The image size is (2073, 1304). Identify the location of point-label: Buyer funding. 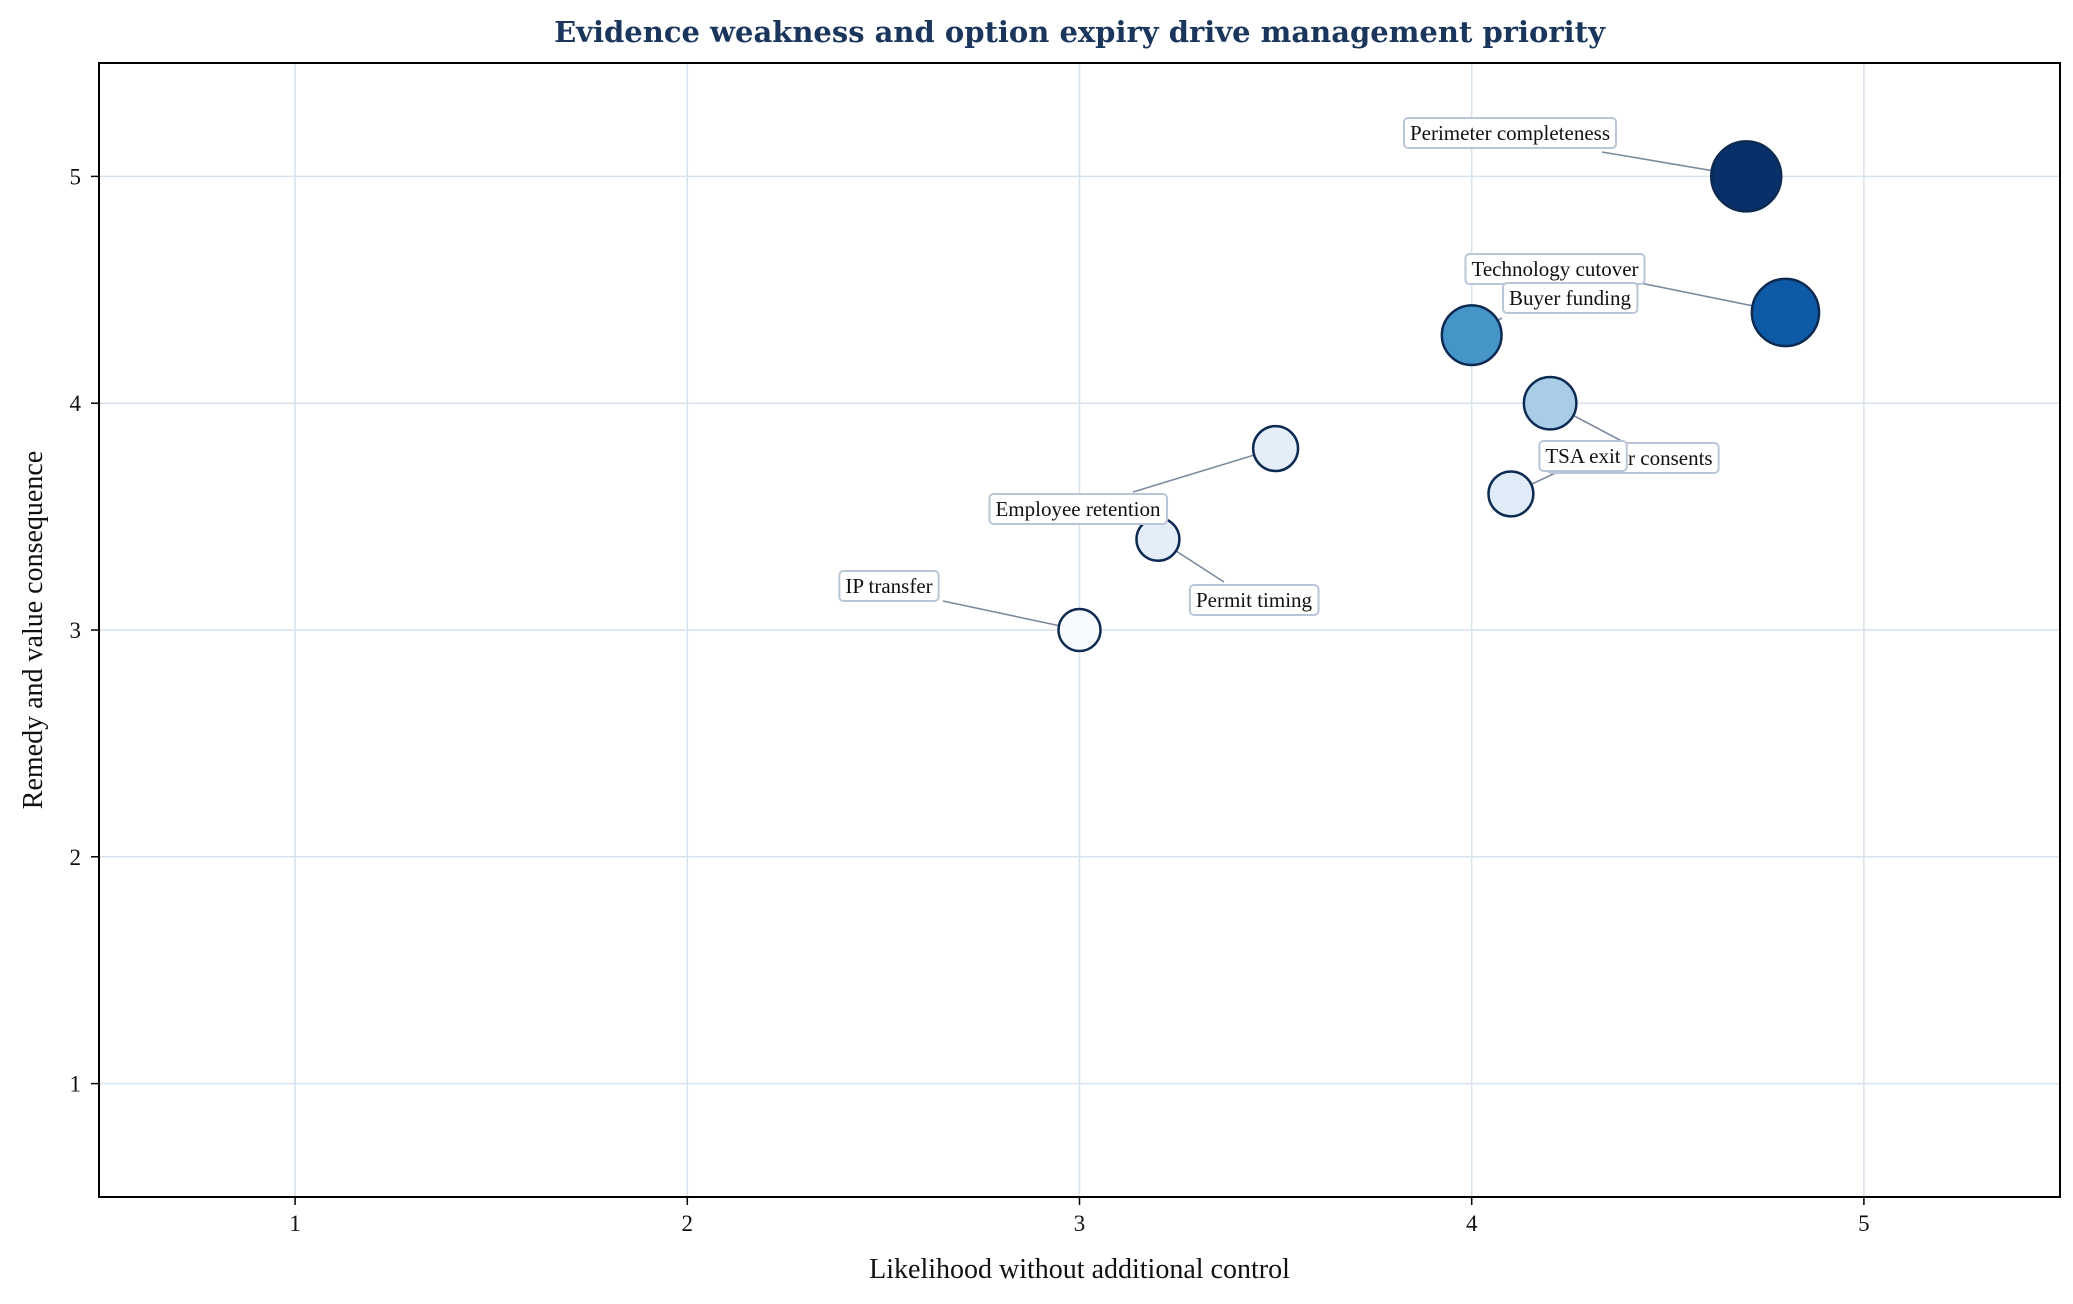
(1570, 298).